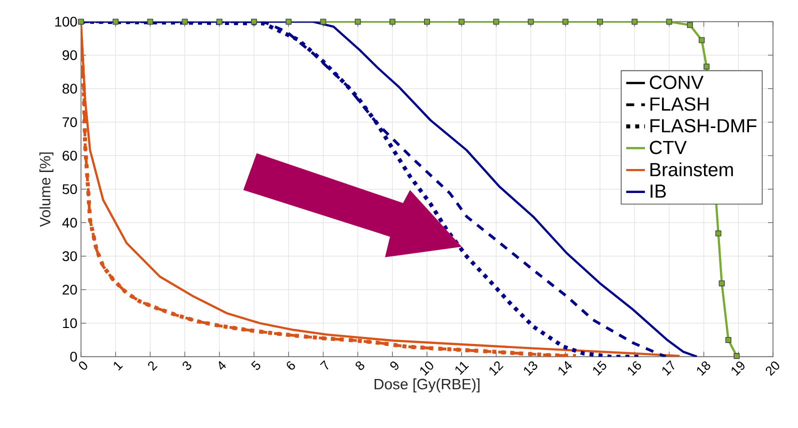 This screenshot has width=798, height=428. What do you see at coordinates (69, 189) in the screenshot?
I see `y-tick-label: 50` at bounding box center [69, 189].